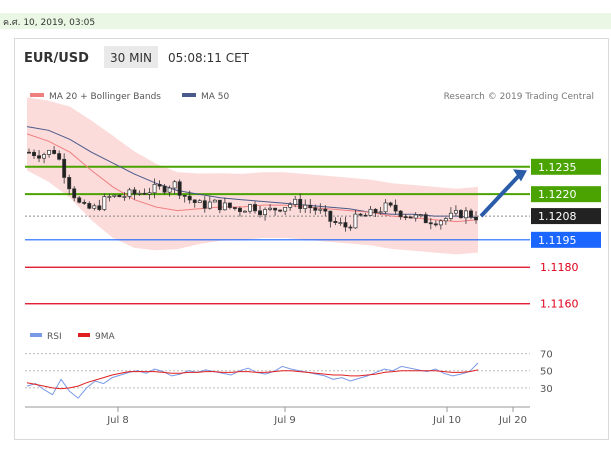  I want to click on date-bar-text: ค.ศ. 10, 2019, 03:05, so click(49, 23).